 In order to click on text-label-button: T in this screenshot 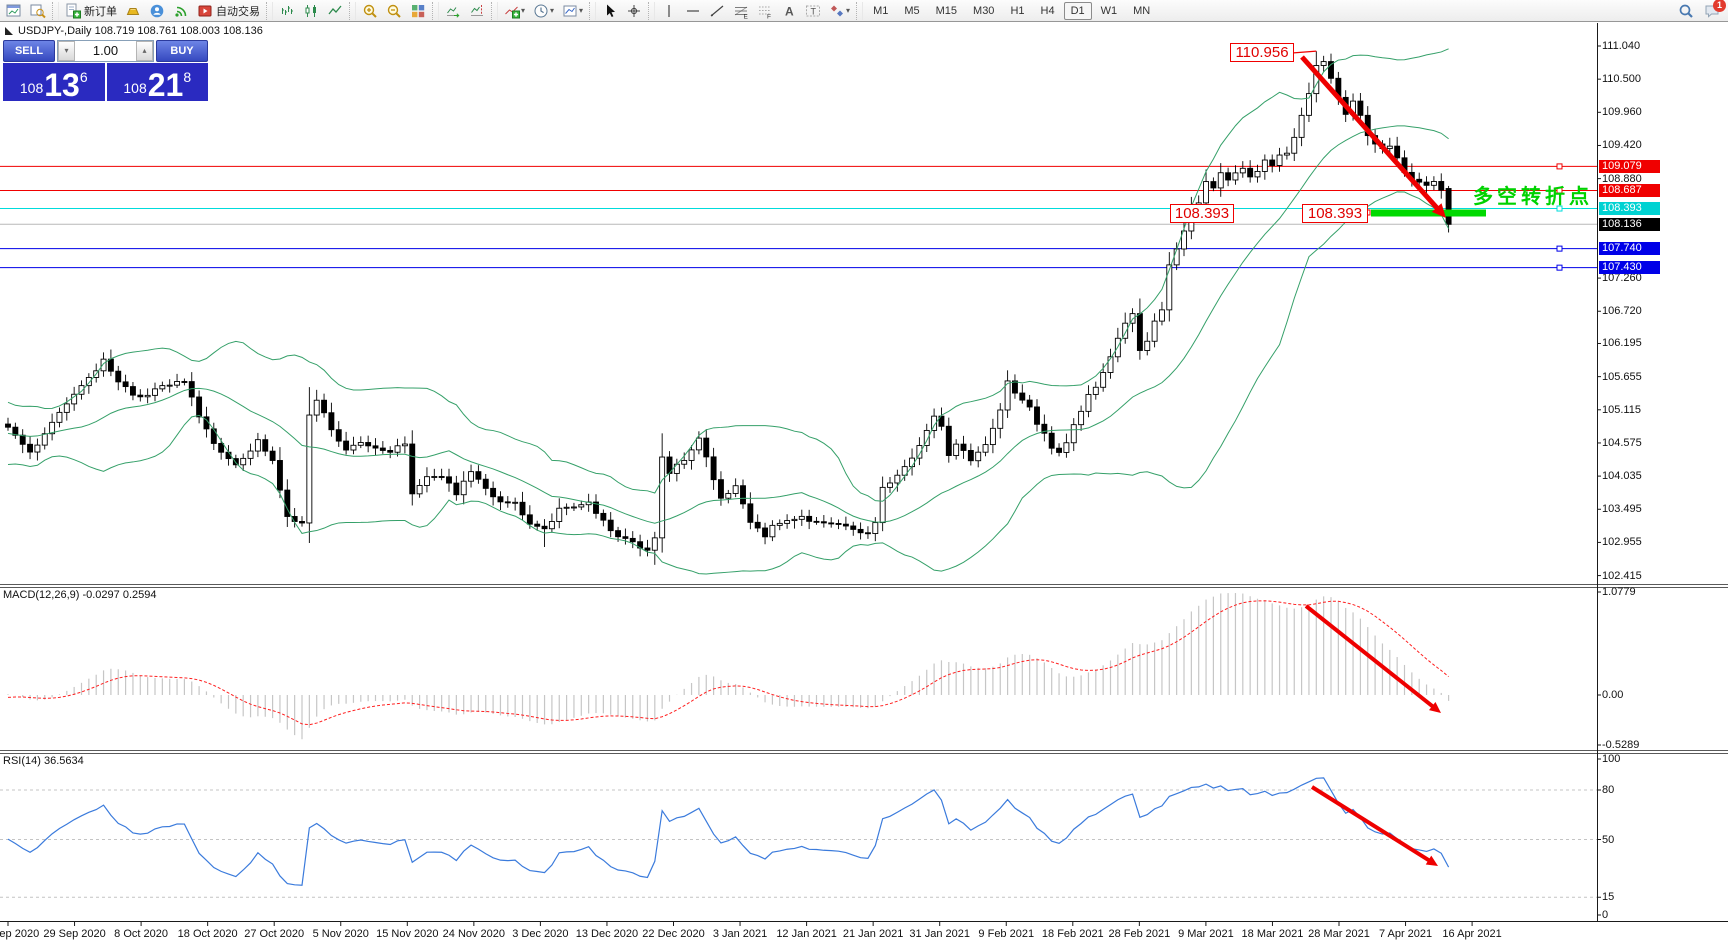, I will do `click(813, 11)`.